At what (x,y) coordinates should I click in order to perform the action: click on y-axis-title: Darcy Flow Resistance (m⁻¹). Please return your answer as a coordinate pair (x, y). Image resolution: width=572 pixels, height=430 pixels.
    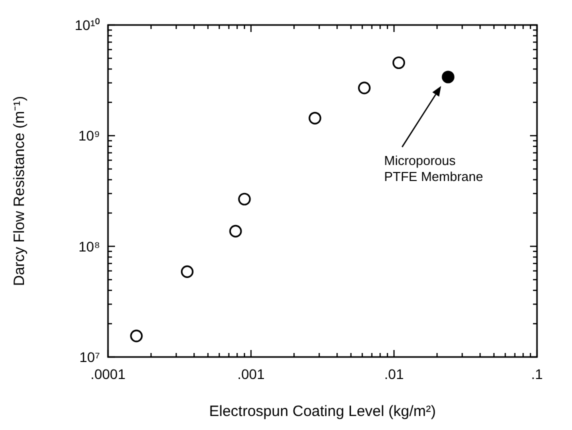
    Looking at the image, I should click on (19, 191).